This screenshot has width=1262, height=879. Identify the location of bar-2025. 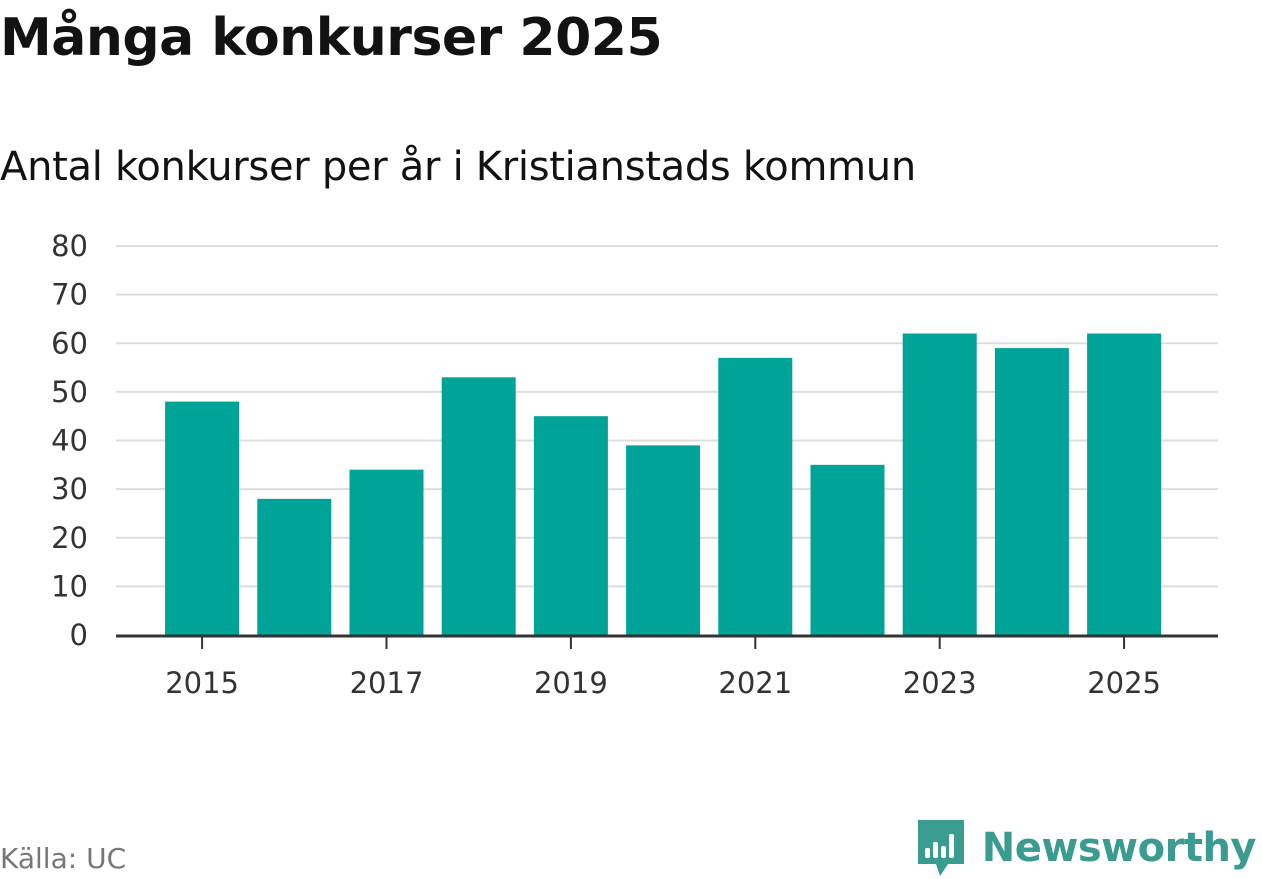
(1124, 484).